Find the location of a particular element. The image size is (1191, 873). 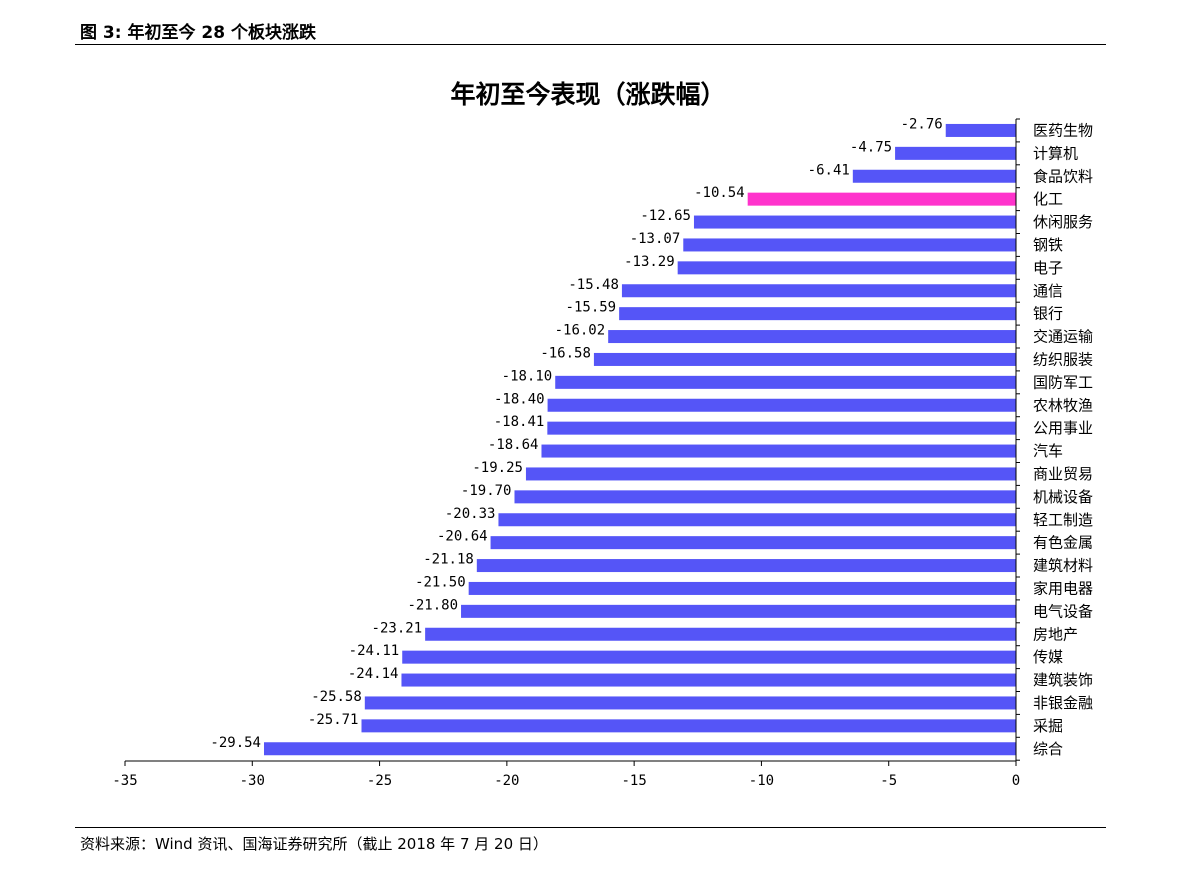

category-label: 休闲服务 is located at coordinates (1063, 222).